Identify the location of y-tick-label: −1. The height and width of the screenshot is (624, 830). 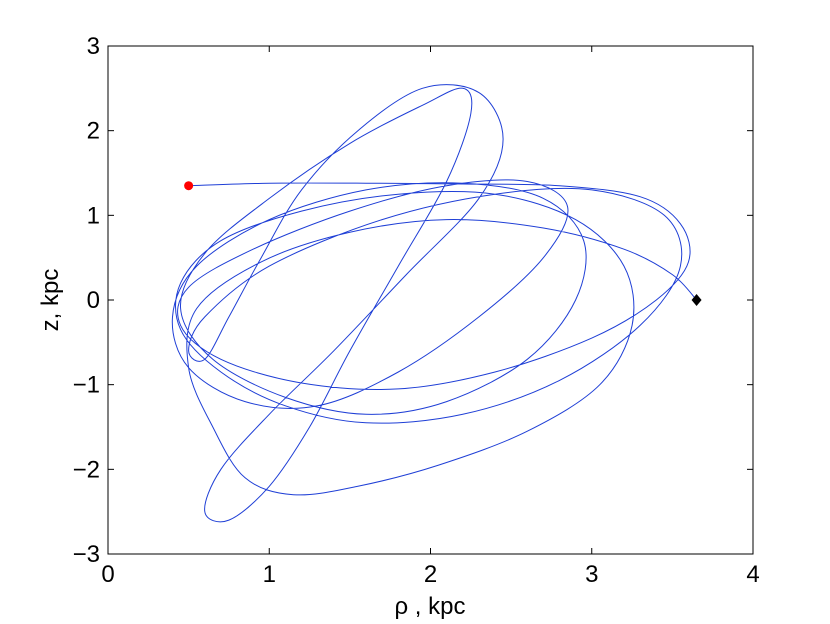
(86, 385).